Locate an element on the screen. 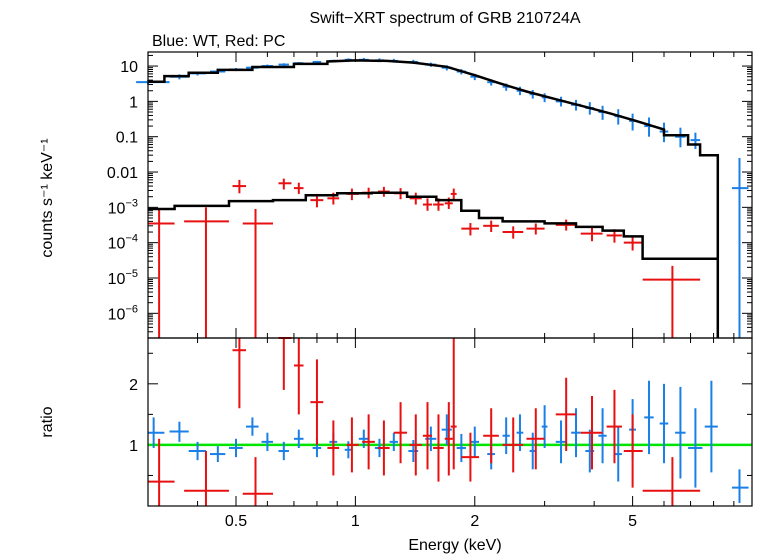 This screenshot has height=556, width=758. ratio-xtick-label: 2 is located at coordinates (474, 521).